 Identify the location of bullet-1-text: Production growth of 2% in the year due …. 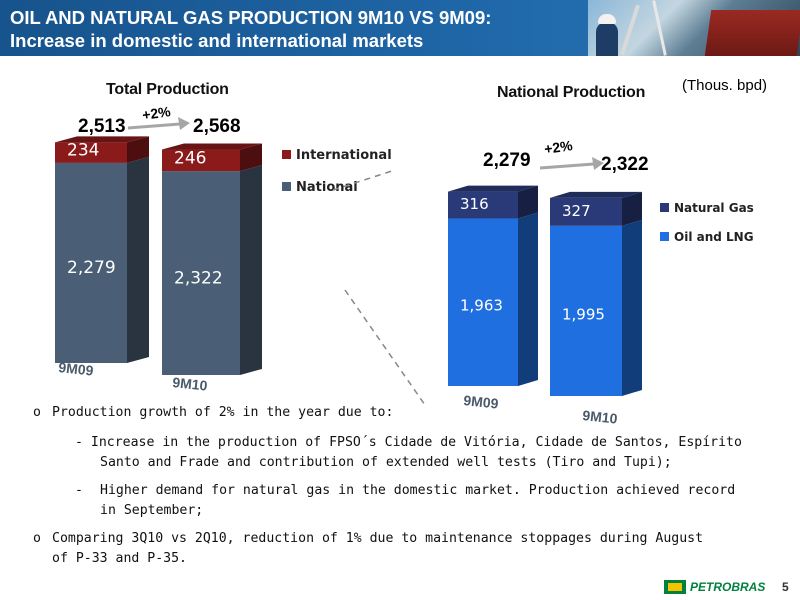
(223, 412).